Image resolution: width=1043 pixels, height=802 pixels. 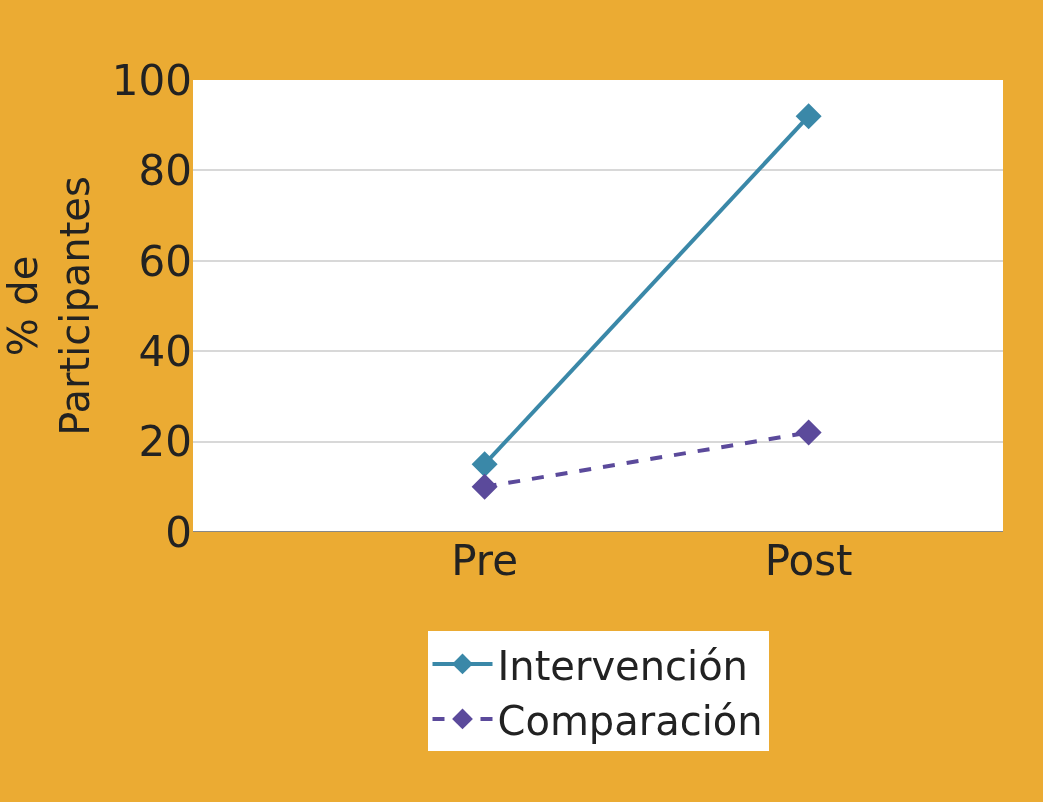 What do you see at coordinates (622, 665) in the screenshot?
I see `legend-label: Intervención` at bounding box center [622, 665].